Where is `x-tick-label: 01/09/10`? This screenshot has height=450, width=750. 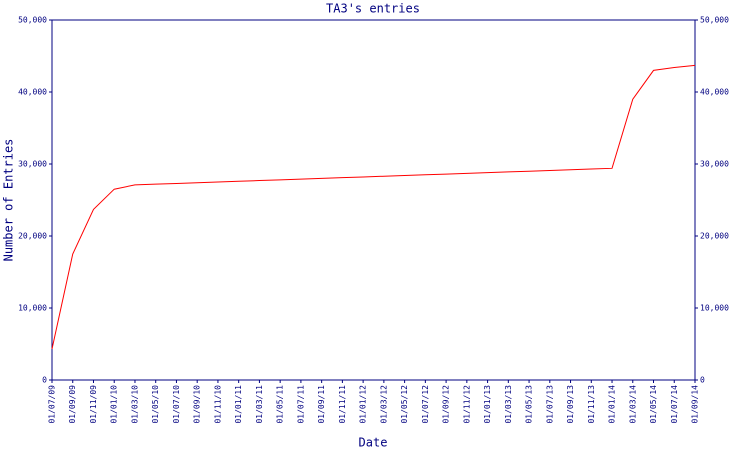 x-tick-label: 01/09/10 is located at coordinates (197, 404).